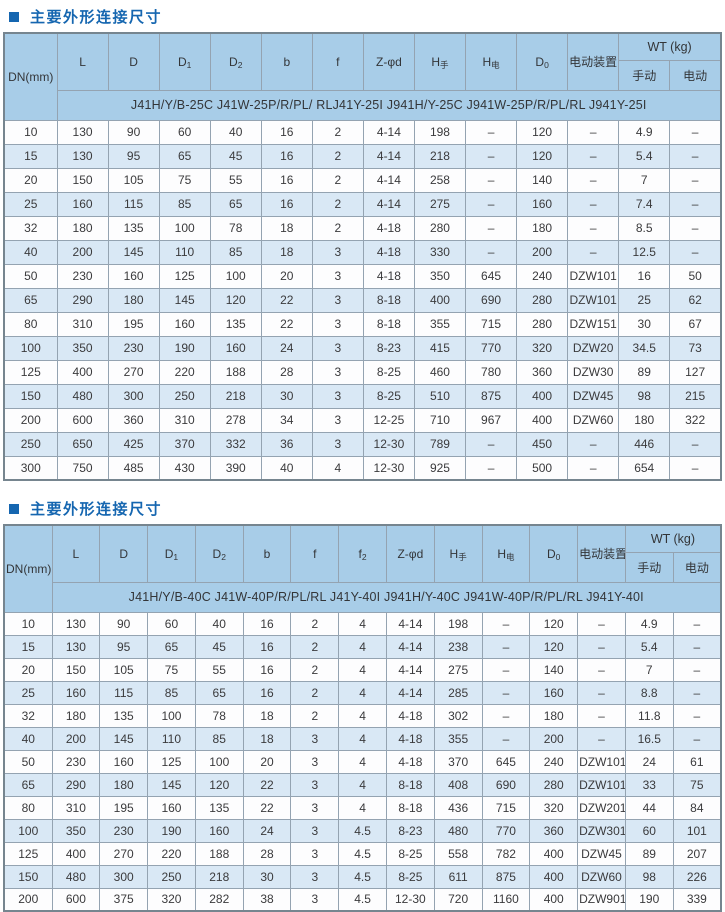 This screenshot has height=912, width=725. What do you see at coordinates (315, 553) in the screenshot?
I see `param-header-cell: f` at bounding box center [315, 553].